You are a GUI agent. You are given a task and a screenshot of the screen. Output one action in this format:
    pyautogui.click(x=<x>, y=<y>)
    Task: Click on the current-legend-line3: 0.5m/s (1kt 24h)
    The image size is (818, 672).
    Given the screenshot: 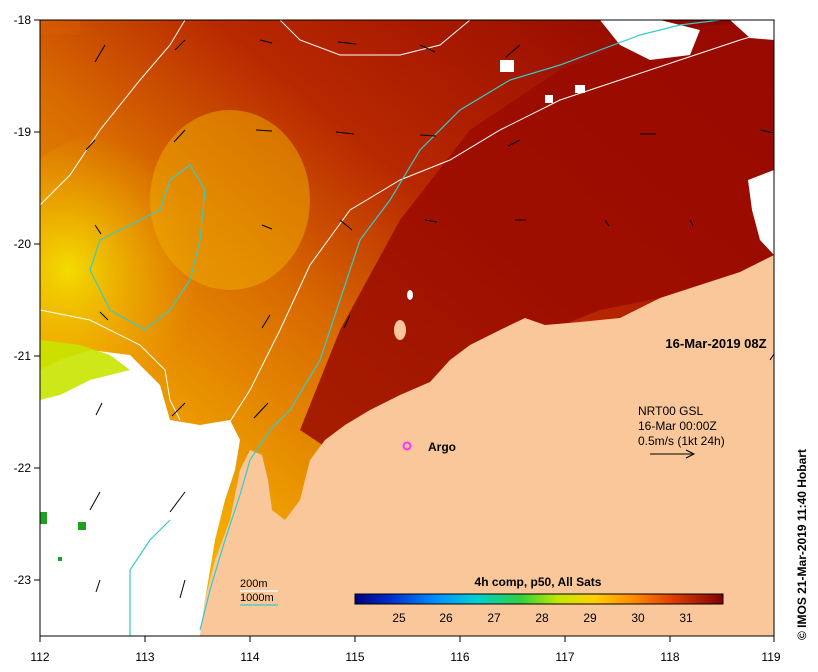 What is the action you would take?
    pyautogui.click(x=681, y=441)
    